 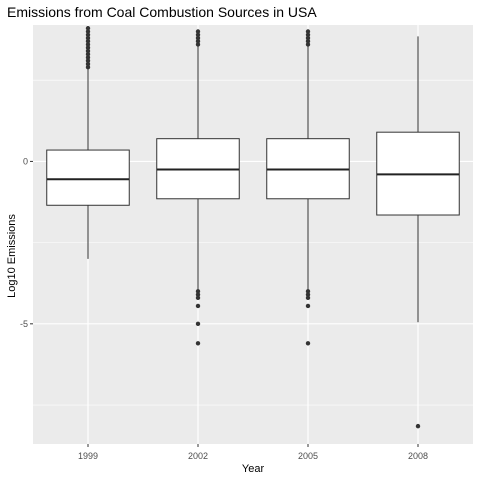 I want to click on box-2005, so click(x=308, y=187).